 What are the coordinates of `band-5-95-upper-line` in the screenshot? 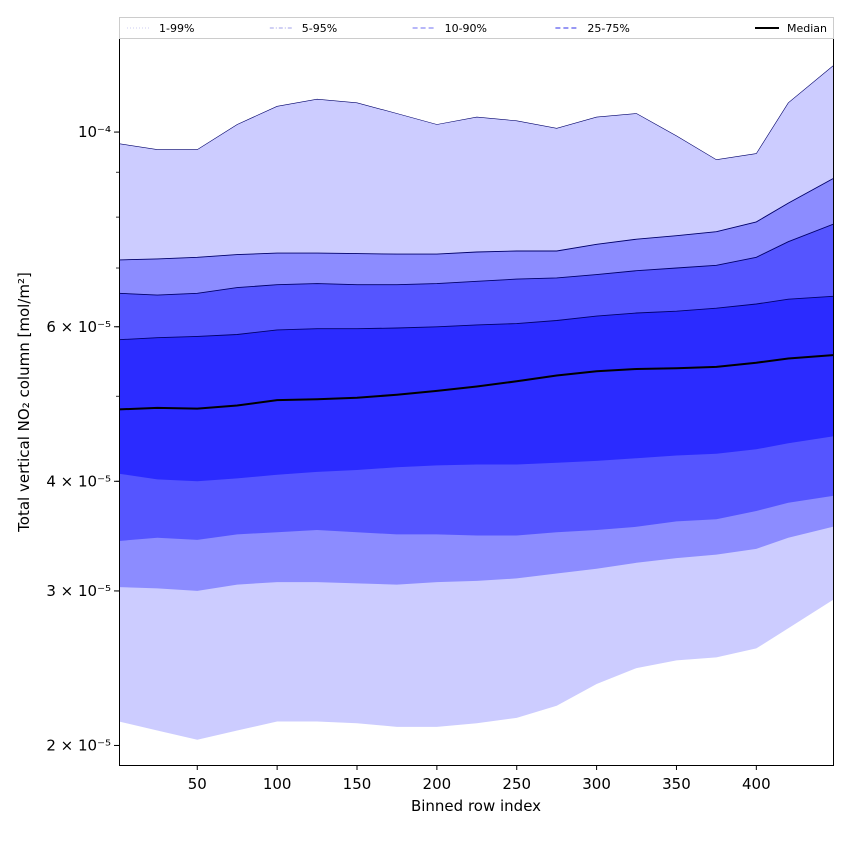 It's located at (476, 219).